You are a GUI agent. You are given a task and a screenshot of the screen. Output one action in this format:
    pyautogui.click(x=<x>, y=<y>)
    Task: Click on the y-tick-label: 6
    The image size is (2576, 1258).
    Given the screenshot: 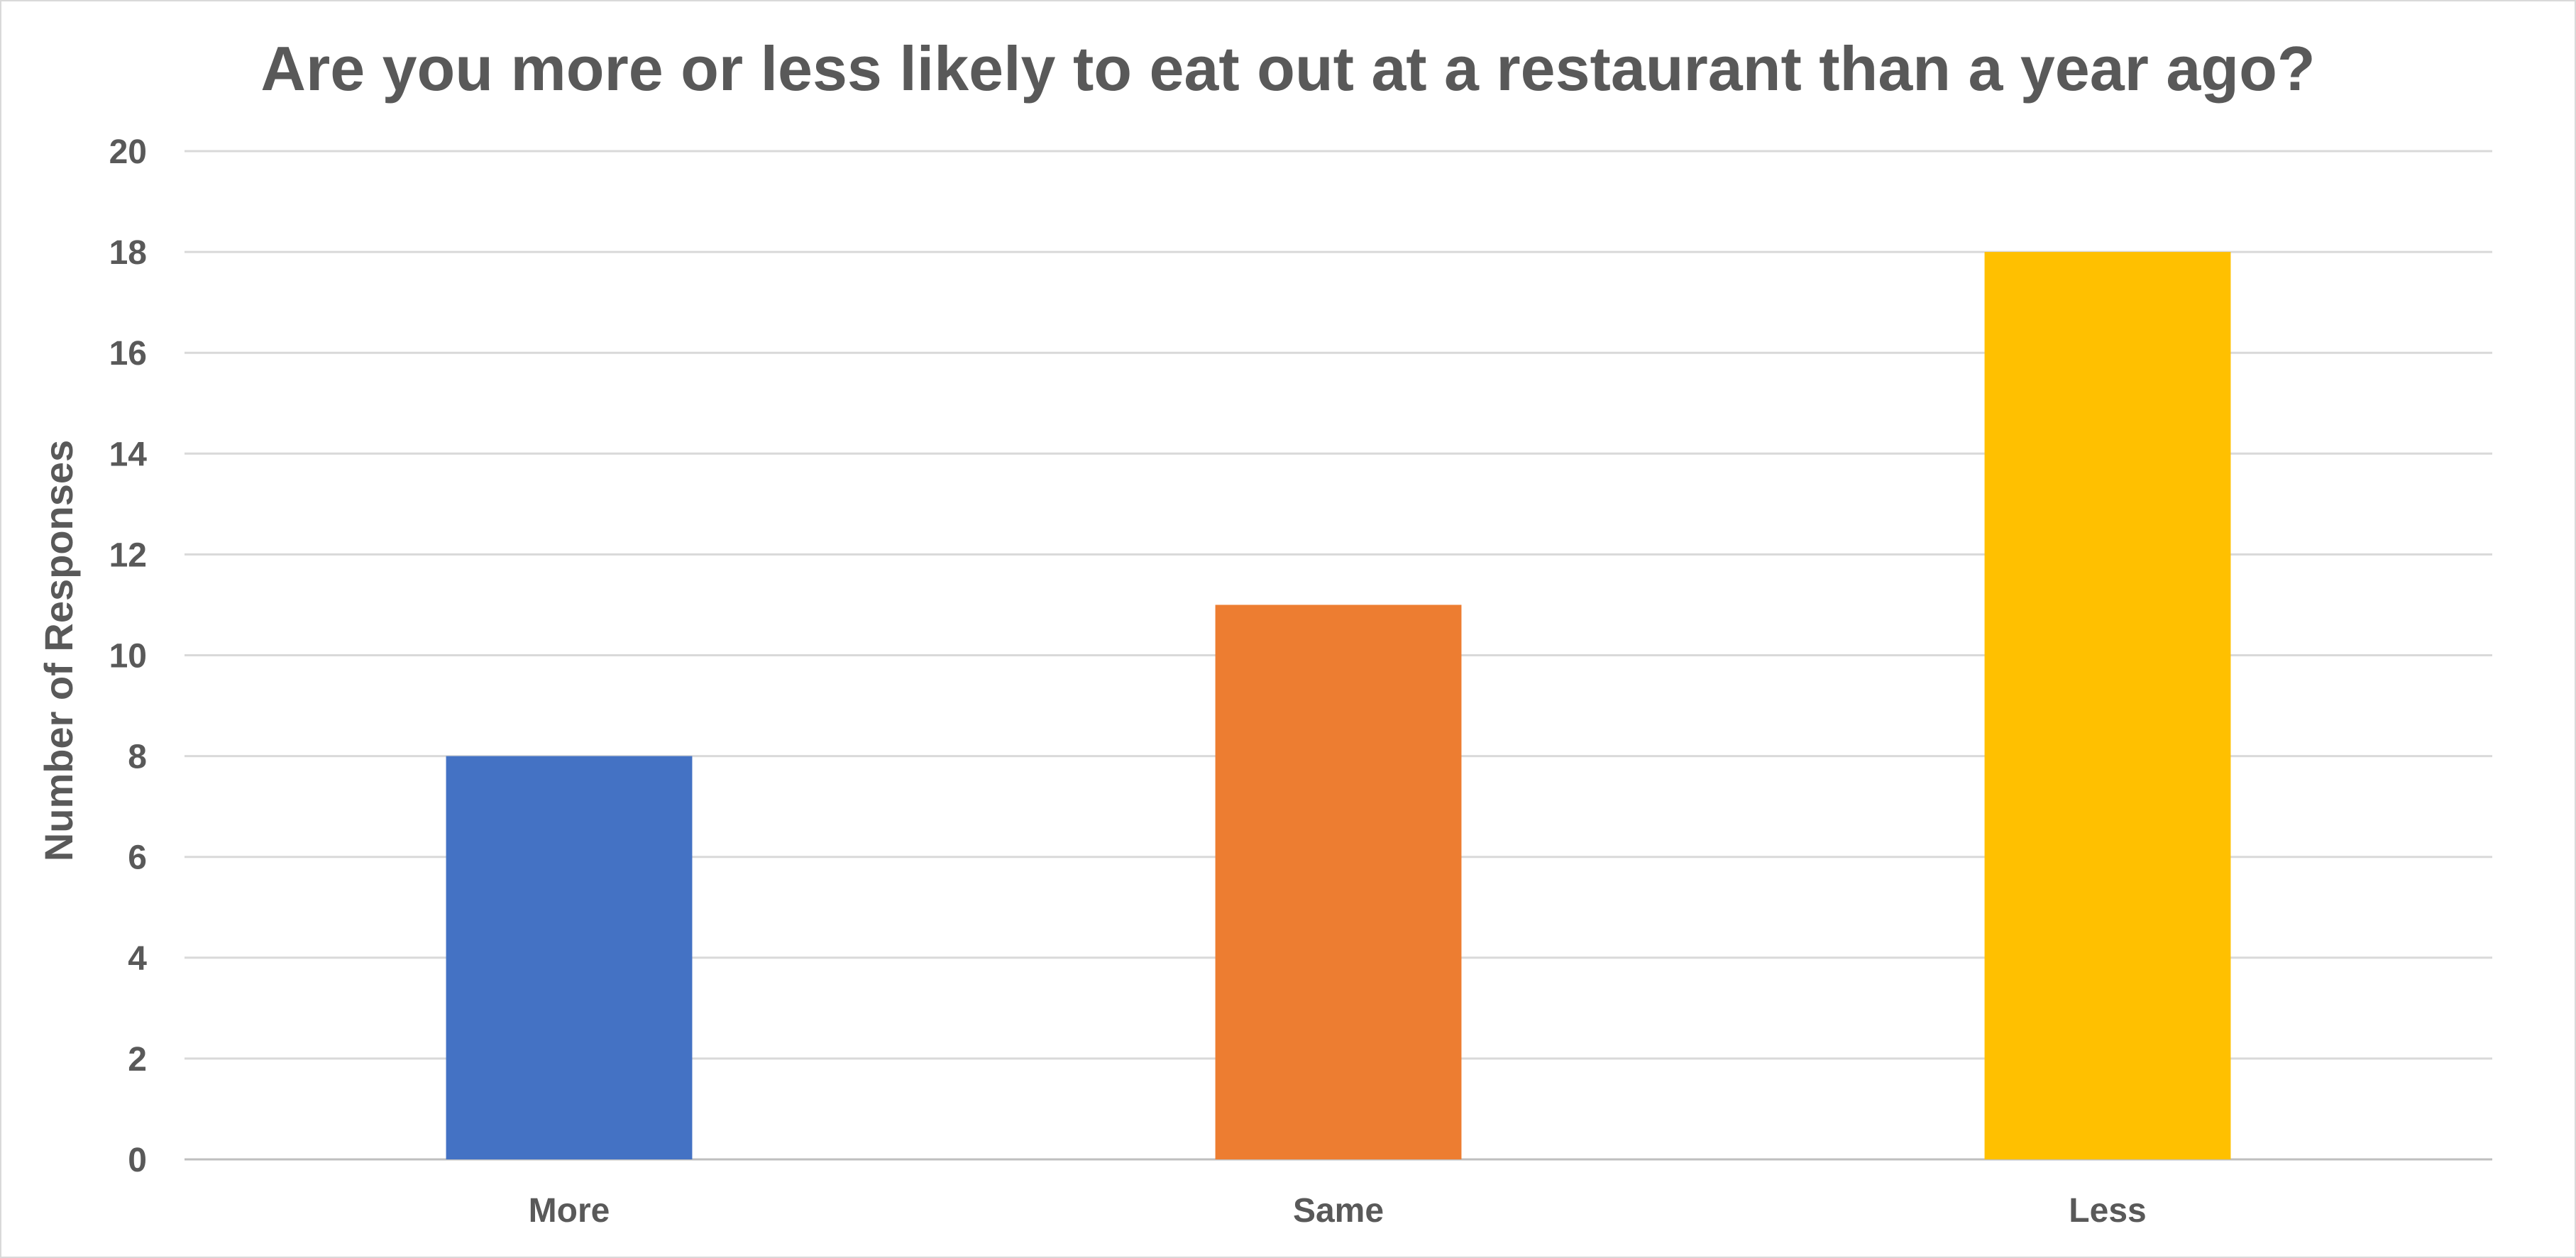 What is the action you would take?
    pyautogui.click(x=137, y=858)
    